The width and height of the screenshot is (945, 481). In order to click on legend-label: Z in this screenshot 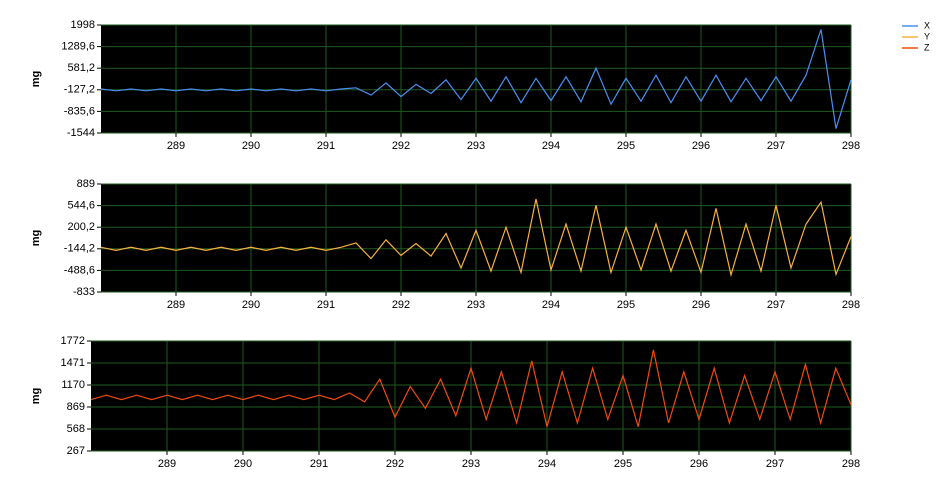, I will do `click(927, 47)`.